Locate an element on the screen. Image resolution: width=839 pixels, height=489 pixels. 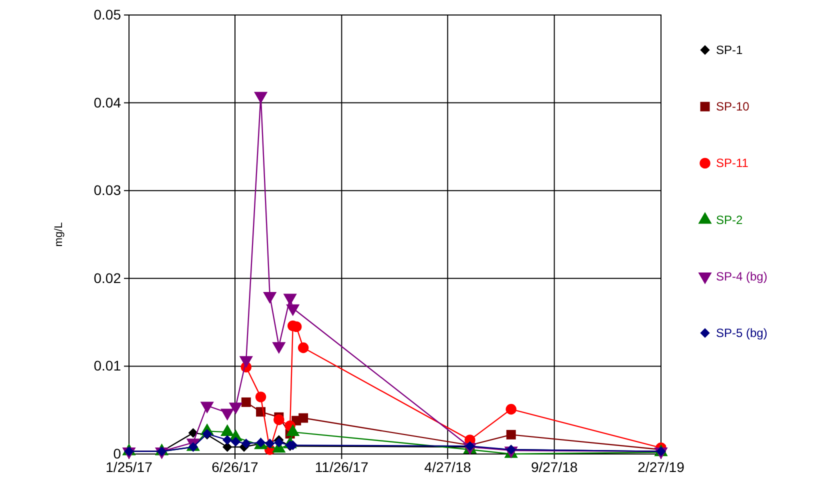
x-tick-label: 4/27/18 is located at coordinates (448, 466).